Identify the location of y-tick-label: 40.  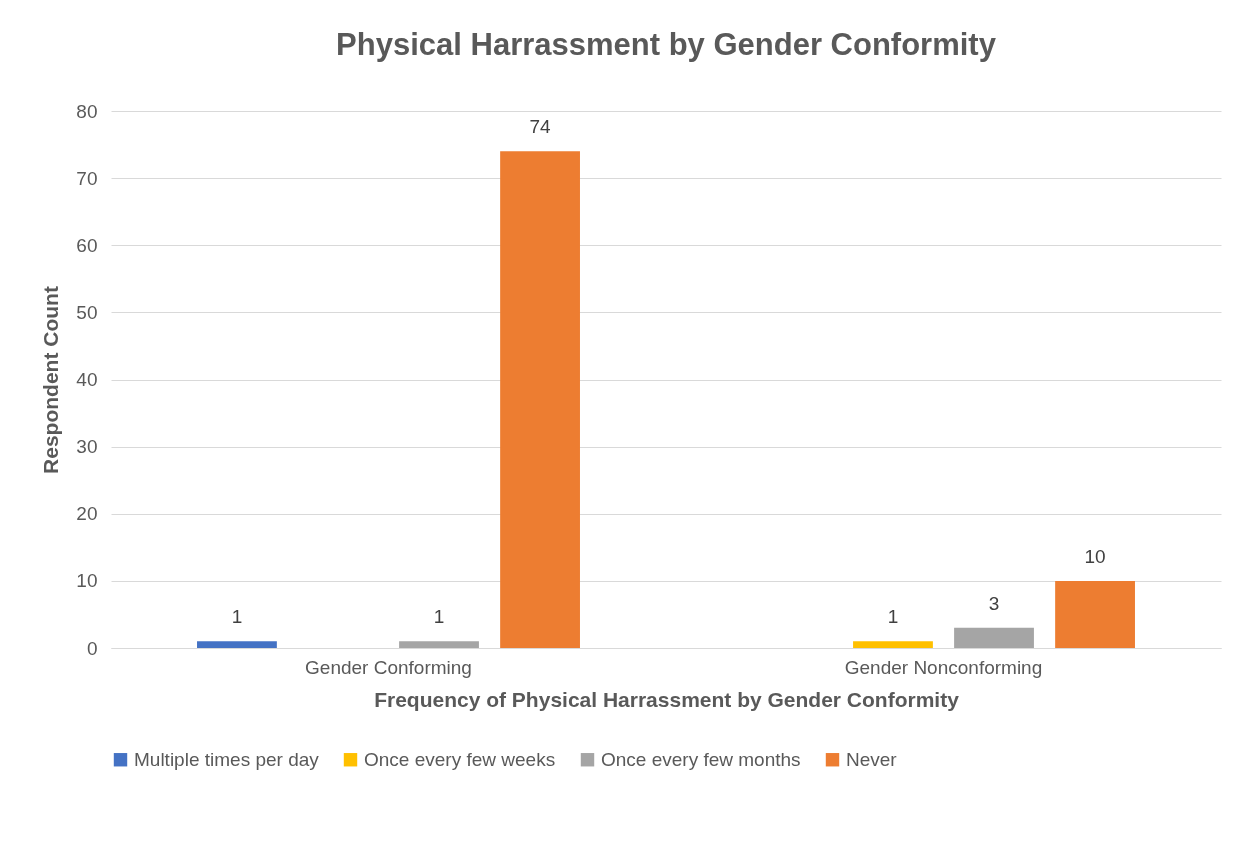
(87, 379).